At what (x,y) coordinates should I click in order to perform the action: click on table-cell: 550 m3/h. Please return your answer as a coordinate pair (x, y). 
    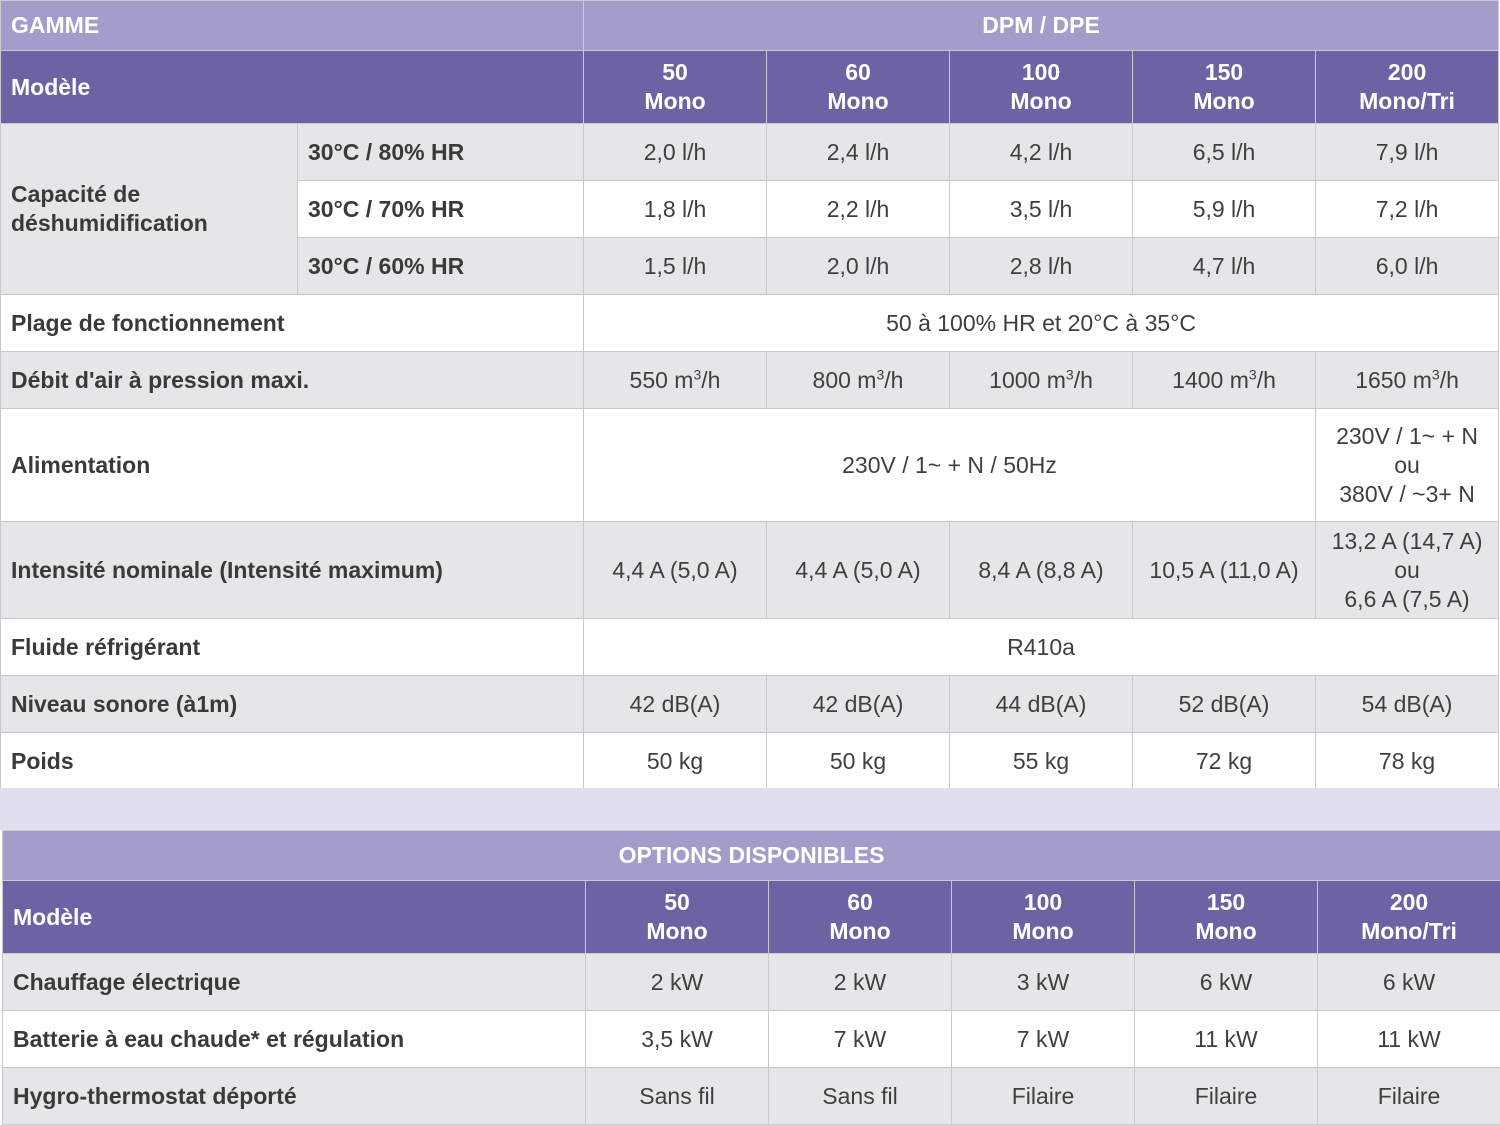
    Looking at the image, I should click on (675, 380).